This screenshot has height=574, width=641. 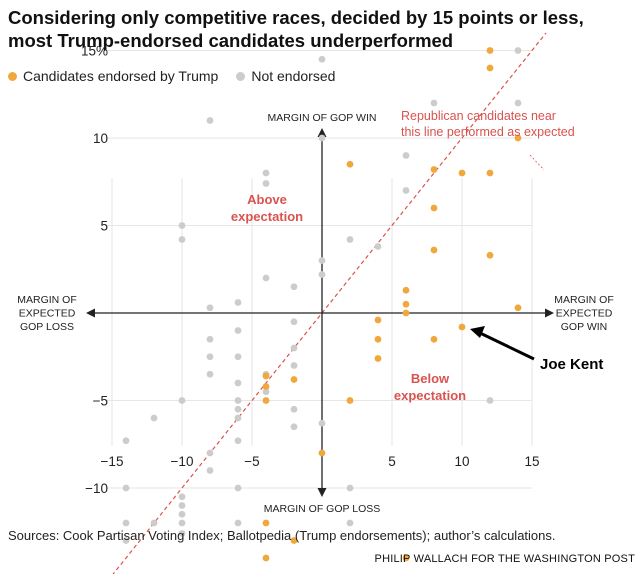 What do you see at coordinates (504, 559) in the screenshot?
I see `credit-line: PHILIP WALLACH FOR THE WASHINGTON POST` at bounding box center [504, 559].